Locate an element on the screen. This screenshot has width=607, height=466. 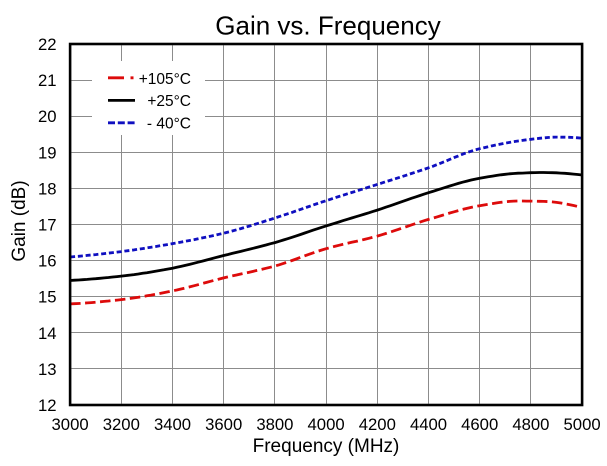
svg-text: 14 is located at coordinates (47, 333).